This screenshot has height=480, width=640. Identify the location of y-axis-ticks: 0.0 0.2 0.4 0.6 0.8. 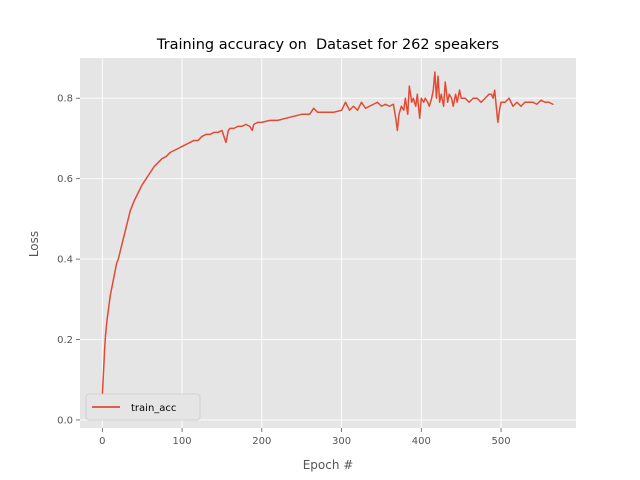
(68, 260).